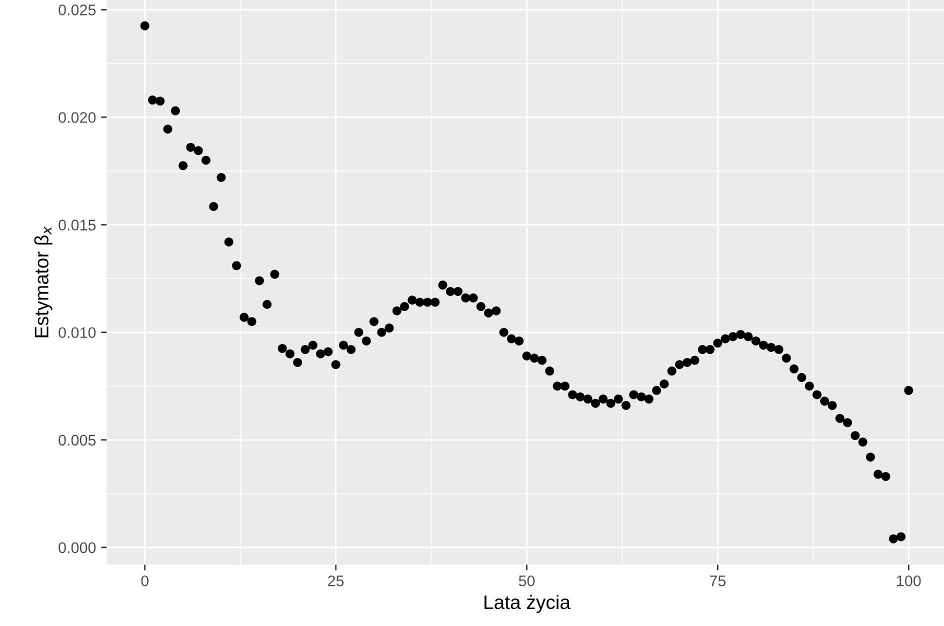  Describe the element at coordinates (77, 440) in the screenshot. I see `y-tick-label: 0.005` at that location.